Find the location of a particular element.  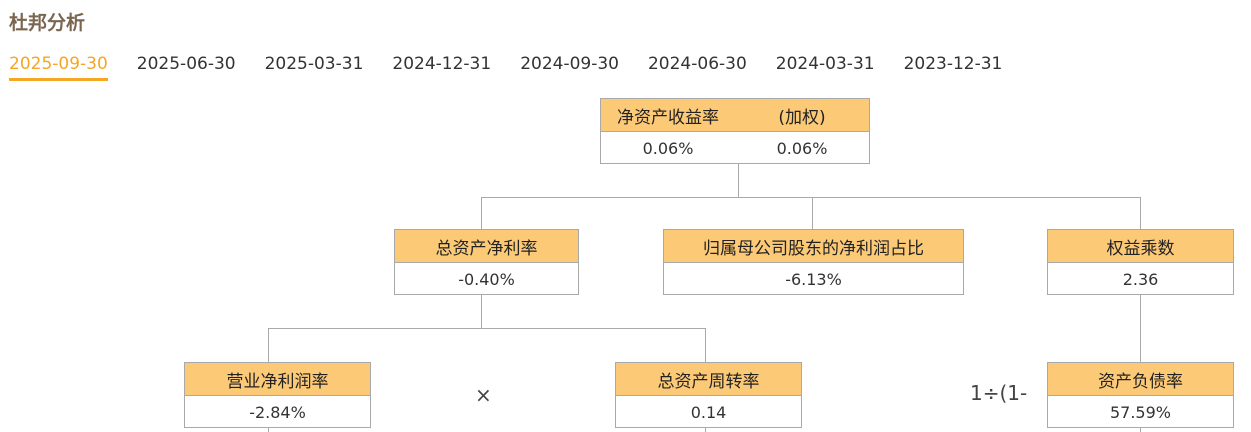

equity-multiplier-label: 权益乘数 is located at coordinates (1140, 246).